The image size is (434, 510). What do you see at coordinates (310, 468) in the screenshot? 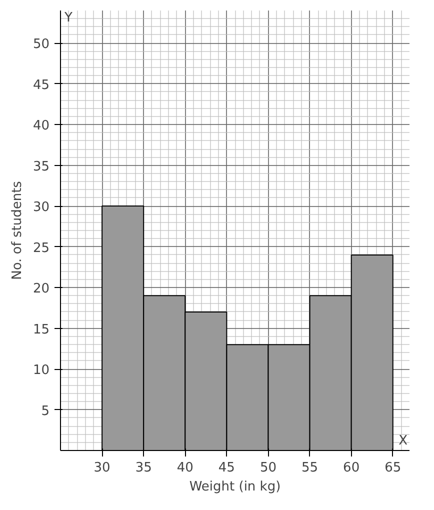
I see `x-tick-label: 55` at bounding box center [310, 468].